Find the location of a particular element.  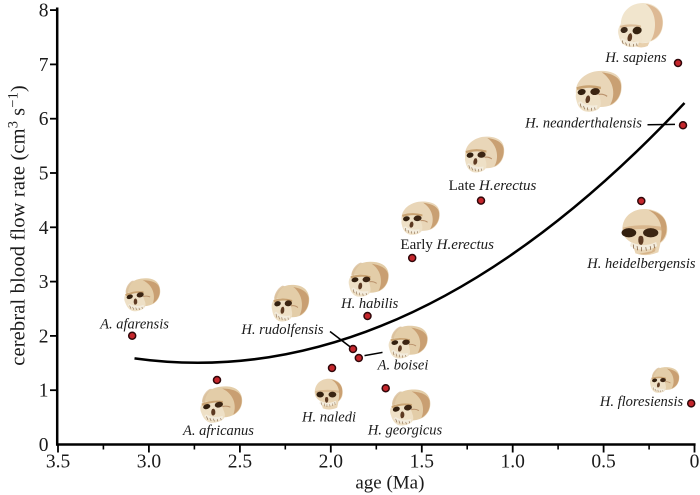

svg-text: Late H.erectus is located at coordinates (493, 186).